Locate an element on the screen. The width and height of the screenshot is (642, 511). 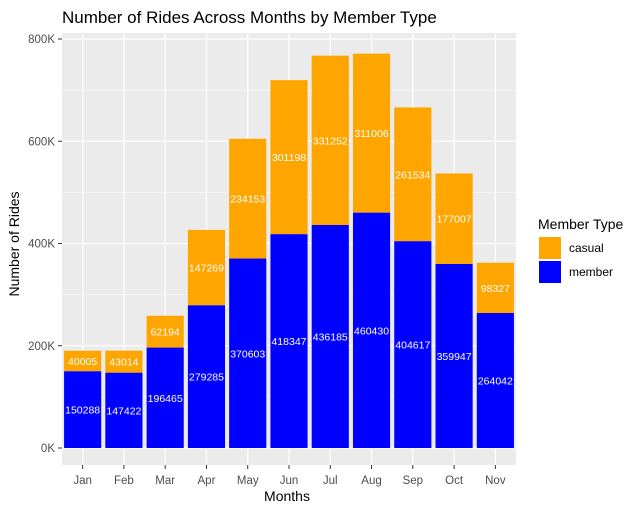
bar-member-sep is located at coordinates (413, 344).